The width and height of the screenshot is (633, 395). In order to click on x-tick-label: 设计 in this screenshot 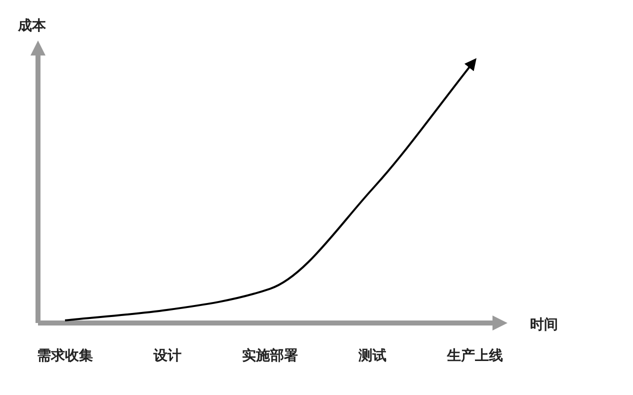, I will do `click(167, 356)`.